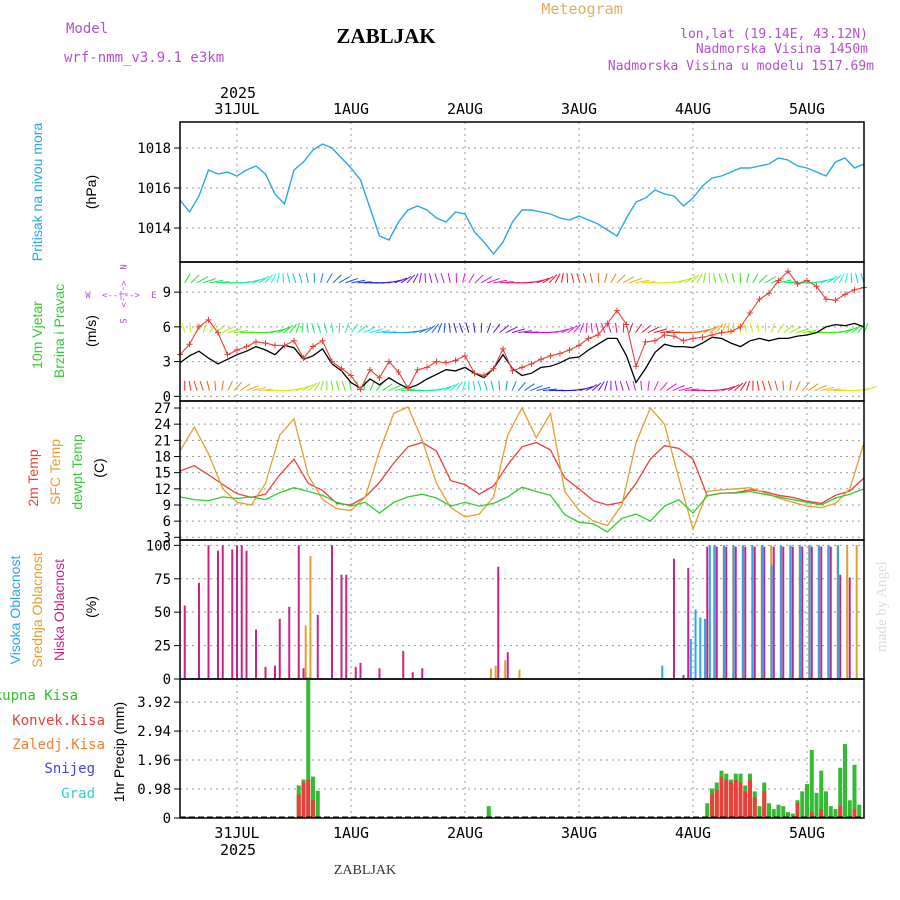 The width and height of the screenshot is (900, 900). Describe the element at coordinates (167, 522) in the screenshot. I see `temperature-ytick-label: 6` at that location.